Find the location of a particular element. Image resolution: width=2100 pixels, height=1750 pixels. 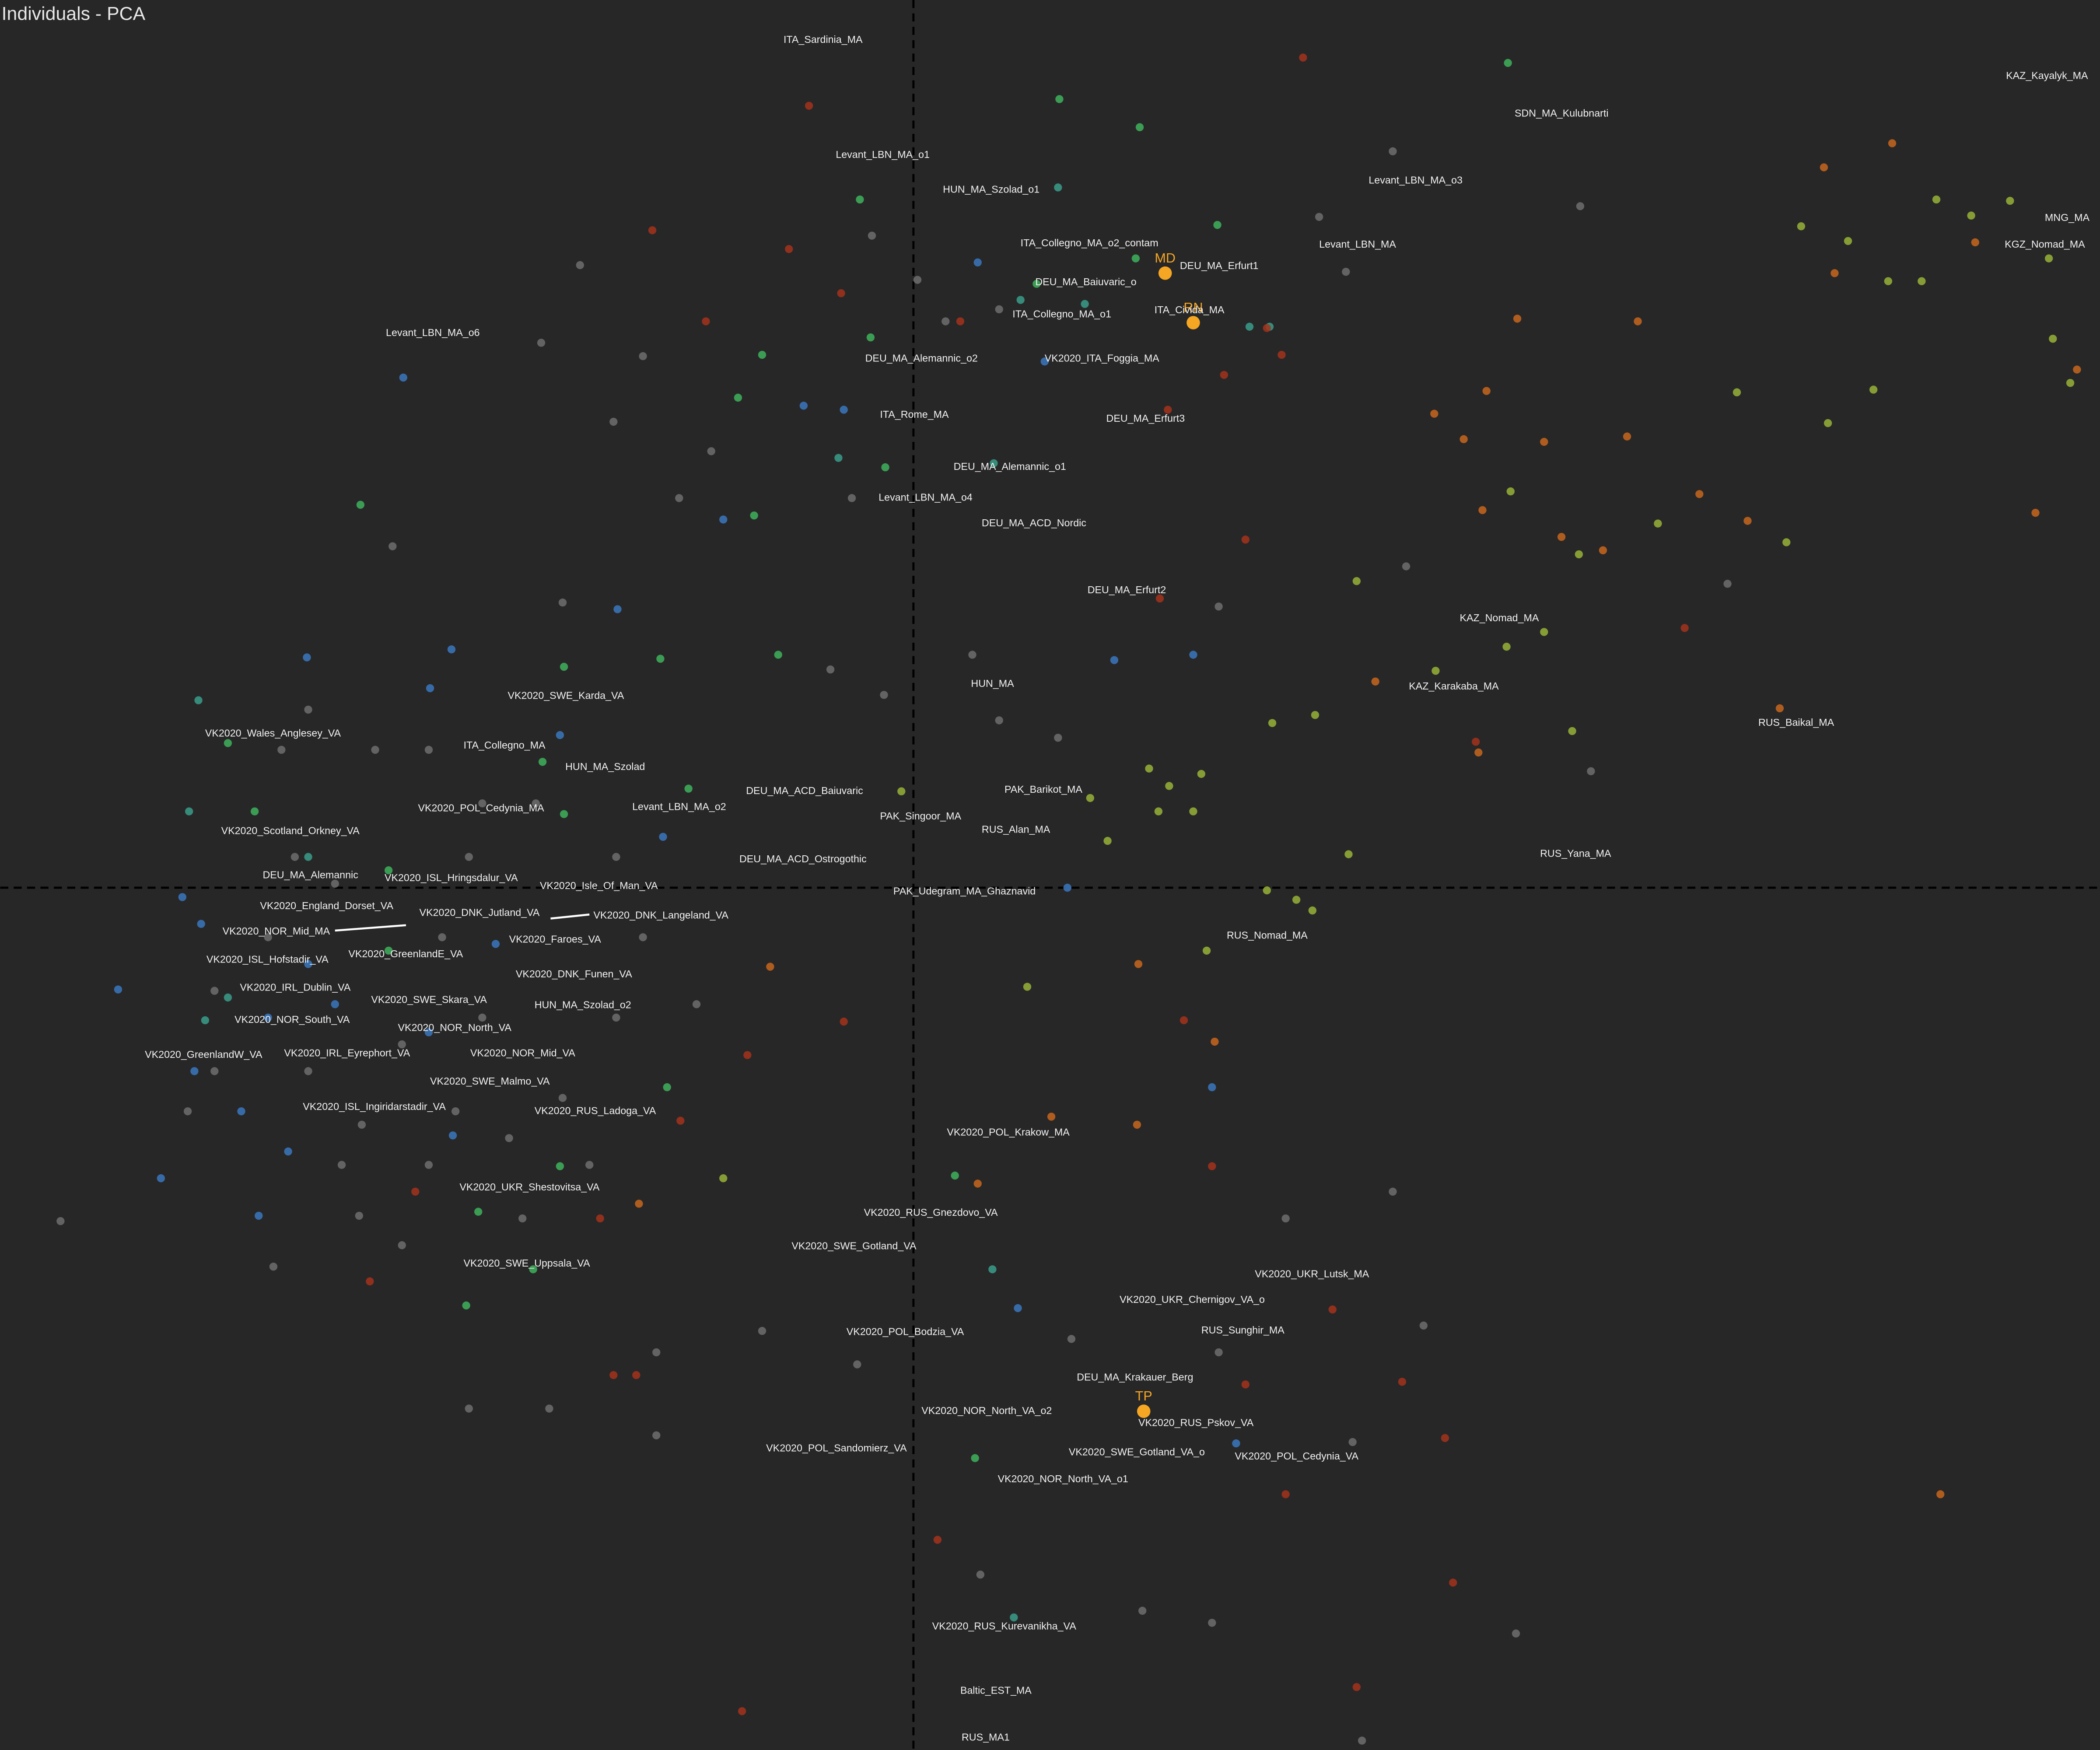

group-label: KAZ_Nomad_MA is located at coordinates (1499, 617).